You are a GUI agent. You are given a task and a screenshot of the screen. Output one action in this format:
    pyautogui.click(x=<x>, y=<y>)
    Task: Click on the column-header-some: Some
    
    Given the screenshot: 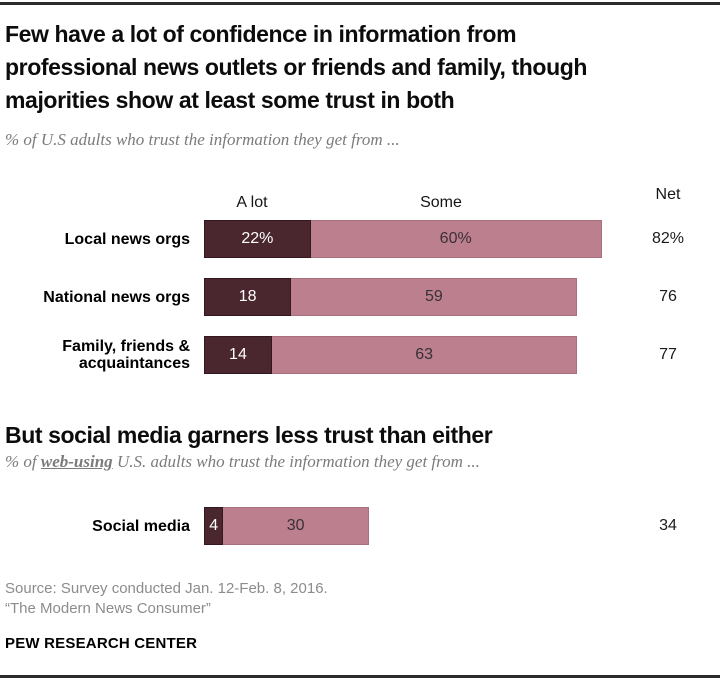 What is the action you would take?
    pyautogui.click(x=441, y=202)
    